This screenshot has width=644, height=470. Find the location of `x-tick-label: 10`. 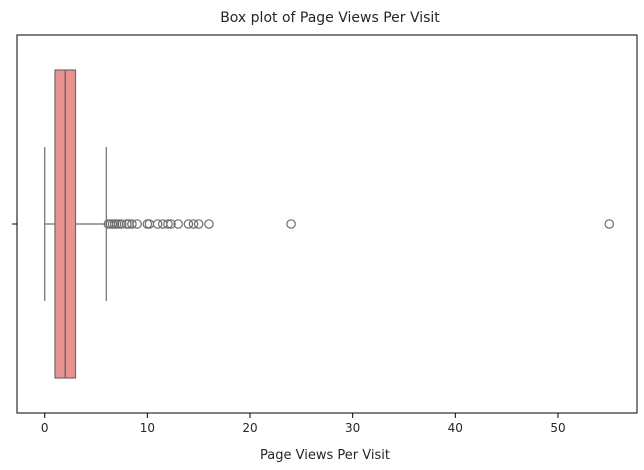

x-tick-label: 10 is located at coordinates (147, 428).